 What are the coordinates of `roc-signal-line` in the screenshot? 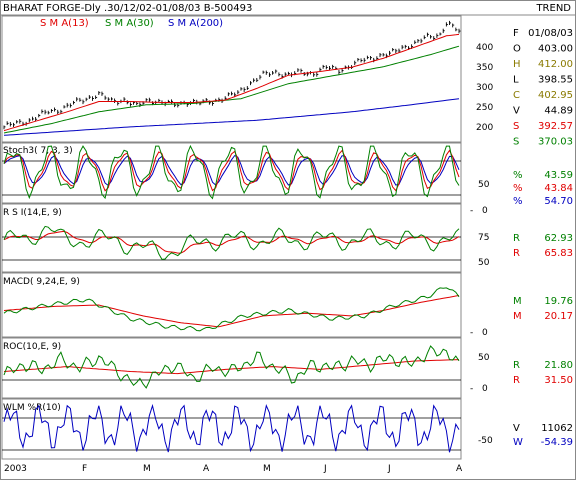 It's located at (231, 367).